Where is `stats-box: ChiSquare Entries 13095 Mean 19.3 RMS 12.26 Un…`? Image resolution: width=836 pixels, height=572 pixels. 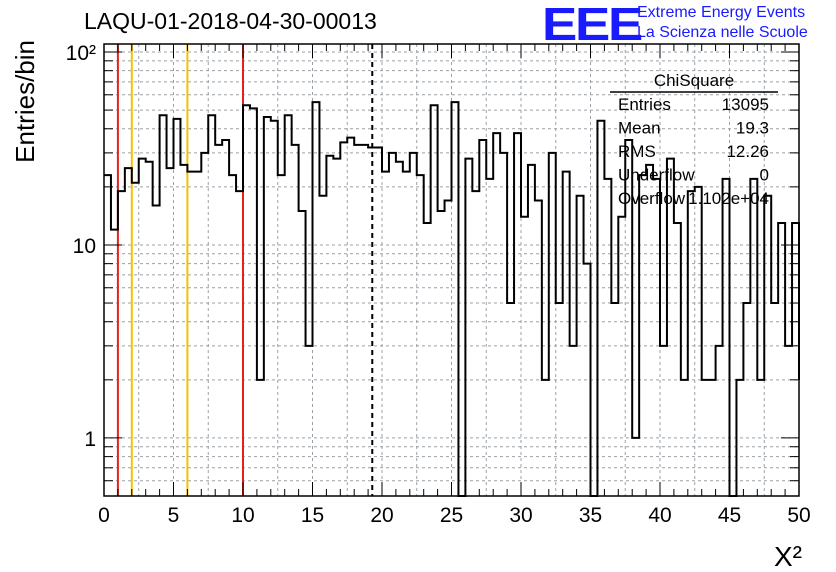
stats-box: ChiSquare Entries 13095 Mean 19.3 RMS 12.26 Un… is located at coordinates (694, 139).